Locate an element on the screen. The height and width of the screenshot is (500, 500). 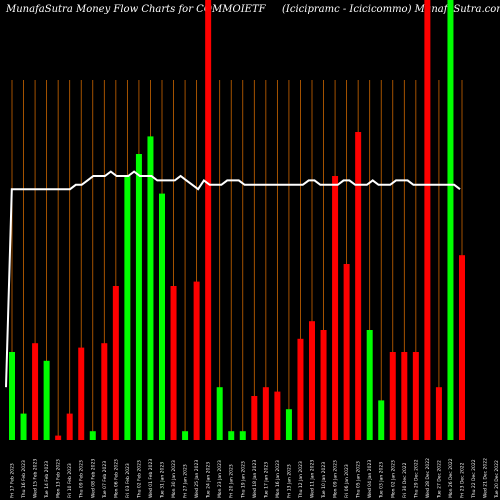
x-tick-label: Fri 03 Feb 2023 is located at coordinates (128, 480).